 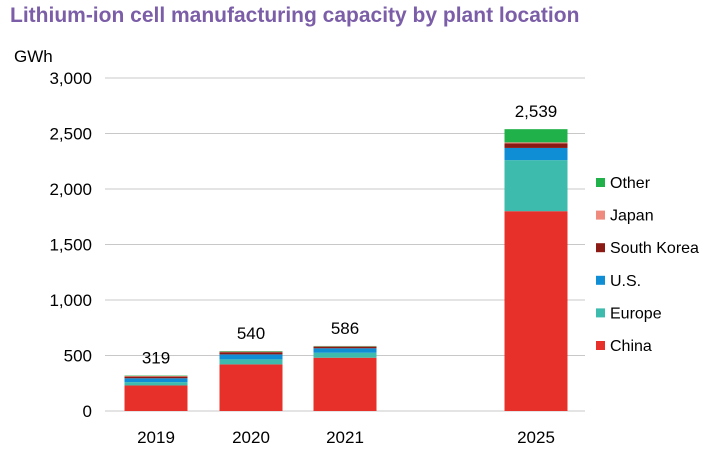 What do you see at coordinates (156, 358) in the screenshot?
I see `total-label: 319` at bounding box center [156, 358].